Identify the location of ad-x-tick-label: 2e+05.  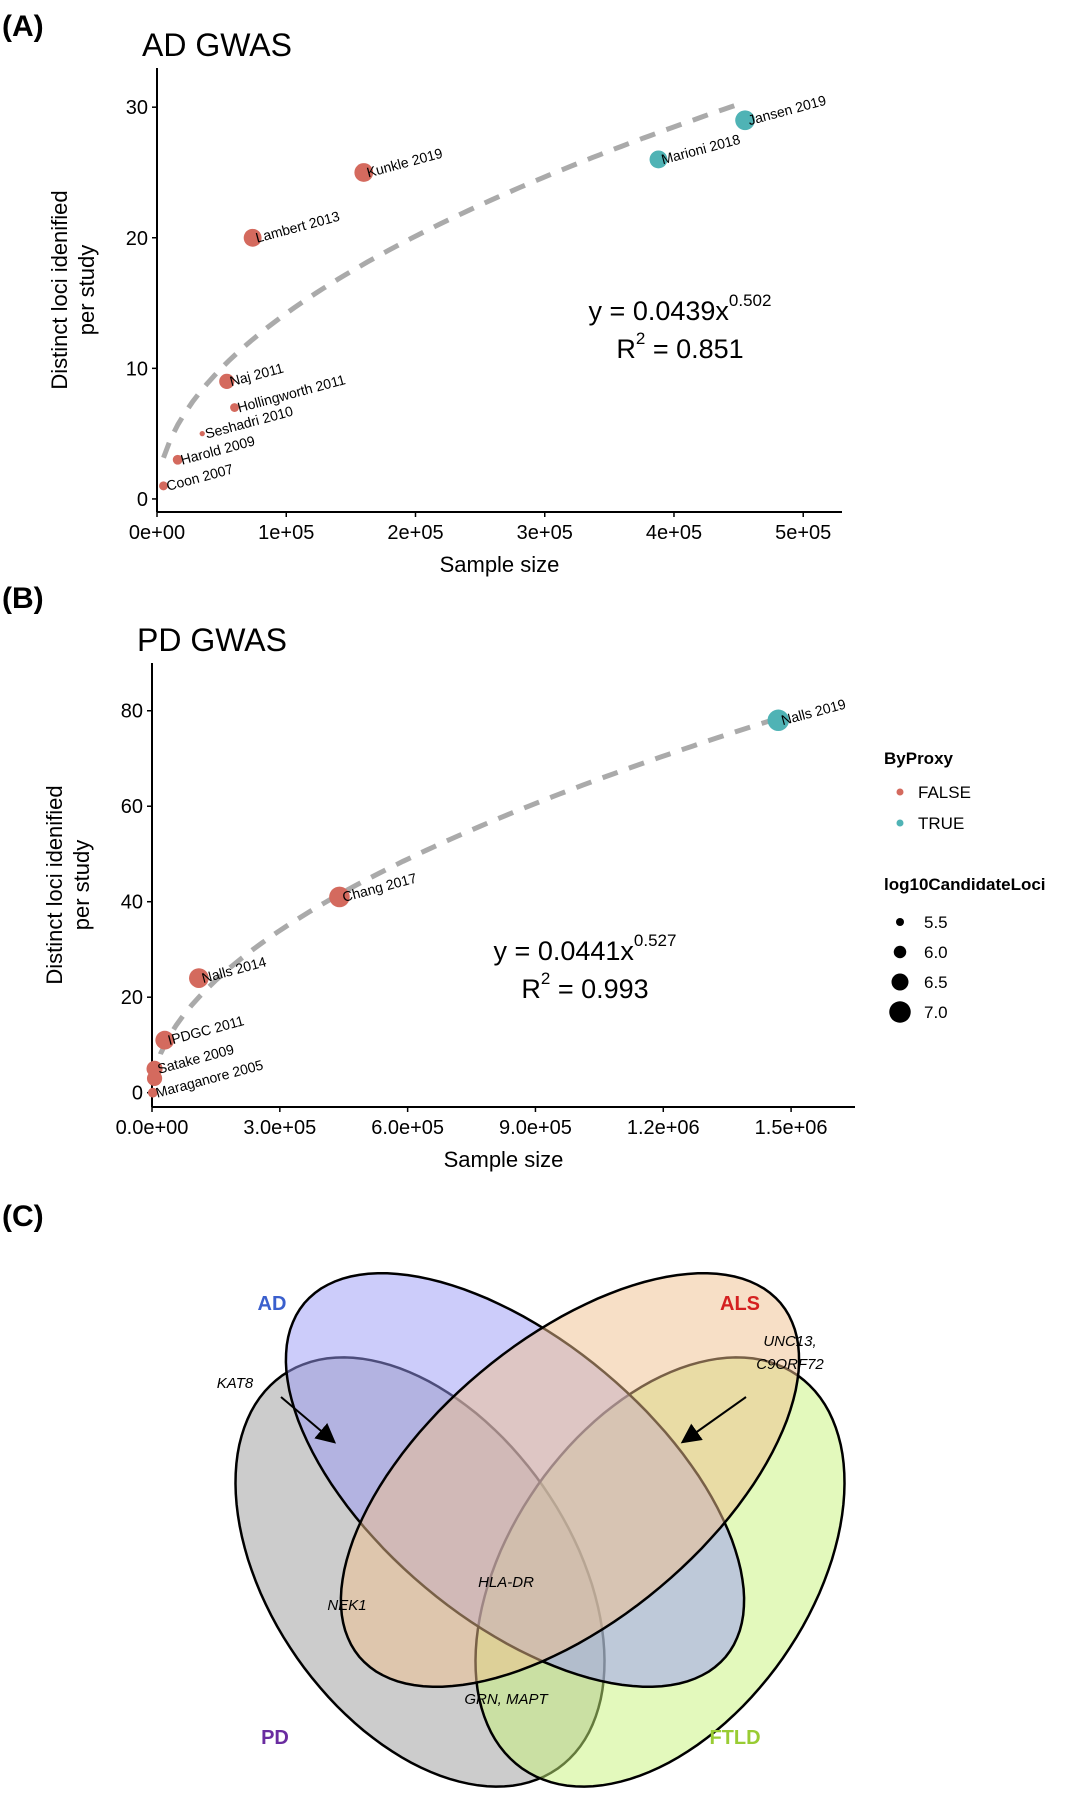
(415, 533).